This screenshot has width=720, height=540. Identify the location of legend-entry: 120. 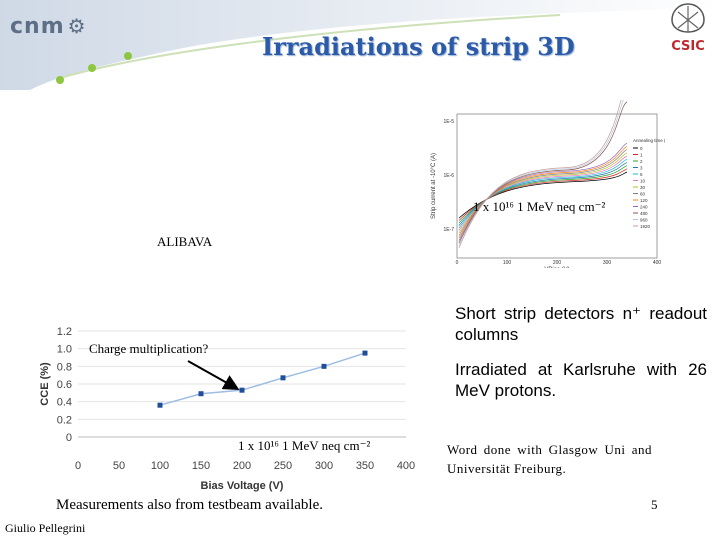
(644, 200).